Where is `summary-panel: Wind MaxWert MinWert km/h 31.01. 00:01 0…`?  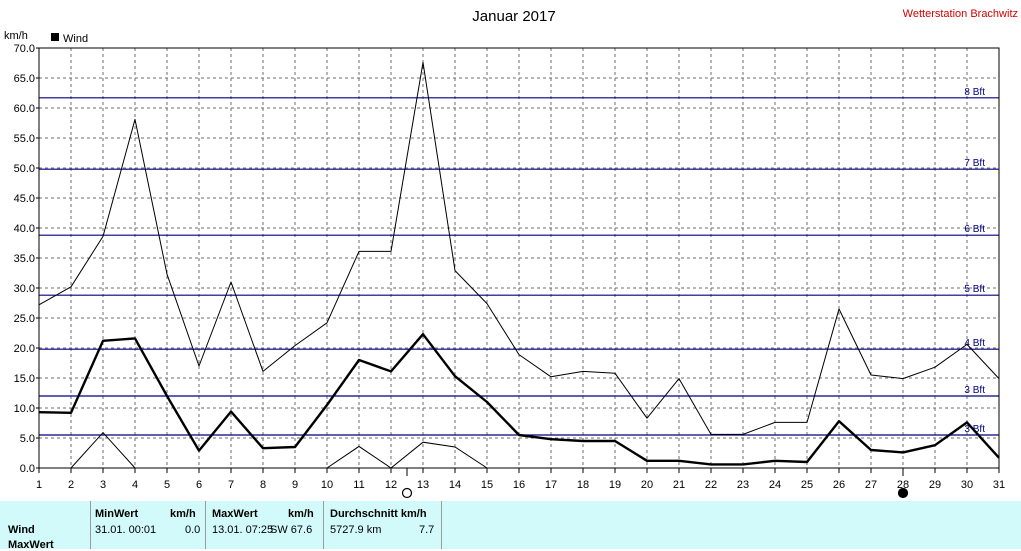 summary-panel: Wind MaxWert MinWert km/h 31.01. 00:01 0… is located at coordinates (510, 526).